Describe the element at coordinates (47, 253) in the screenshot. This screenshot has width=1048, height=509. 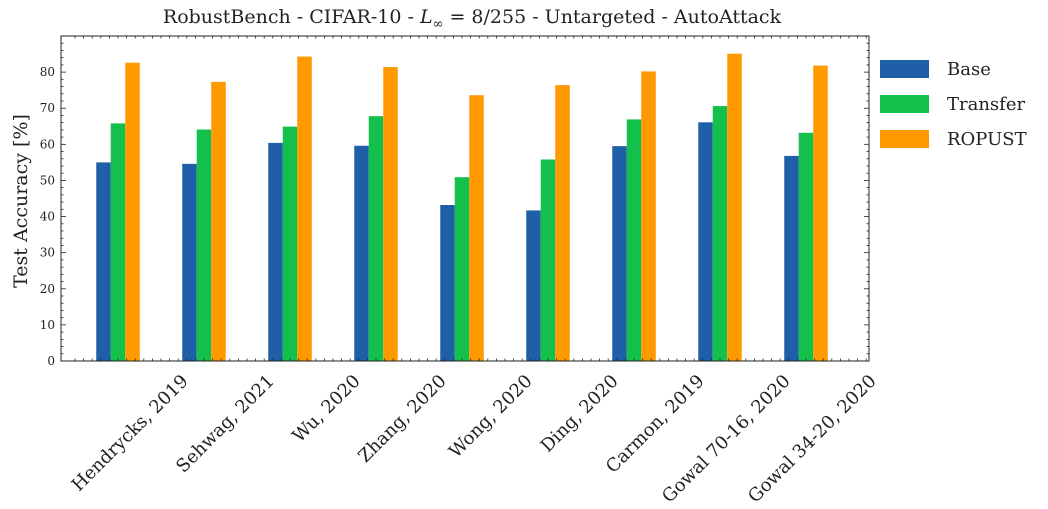
I see `y-tick-label: 30` at that location.